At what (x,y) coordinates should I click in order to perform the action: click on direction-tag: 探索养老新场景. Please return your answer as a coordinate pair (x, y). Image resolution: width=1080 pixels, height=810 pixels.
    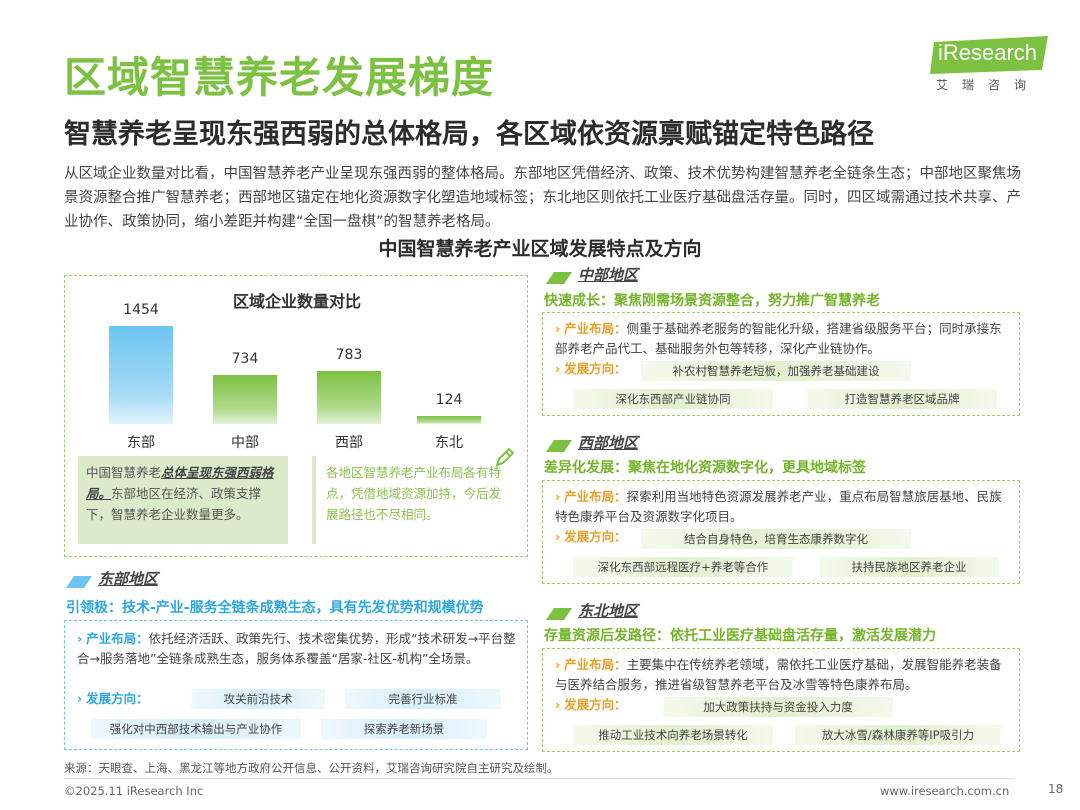
    Looking at the image, I should click on (404, 729).